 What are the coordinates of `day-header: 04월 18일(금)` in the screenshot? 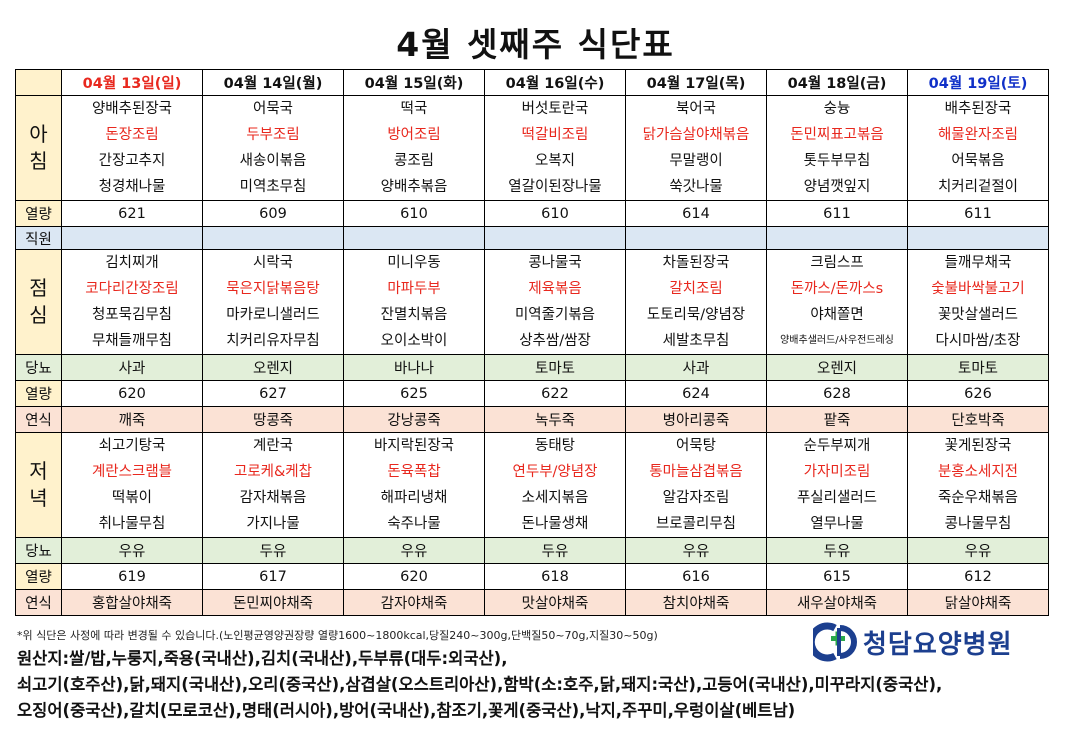 It's located at (837, 82).